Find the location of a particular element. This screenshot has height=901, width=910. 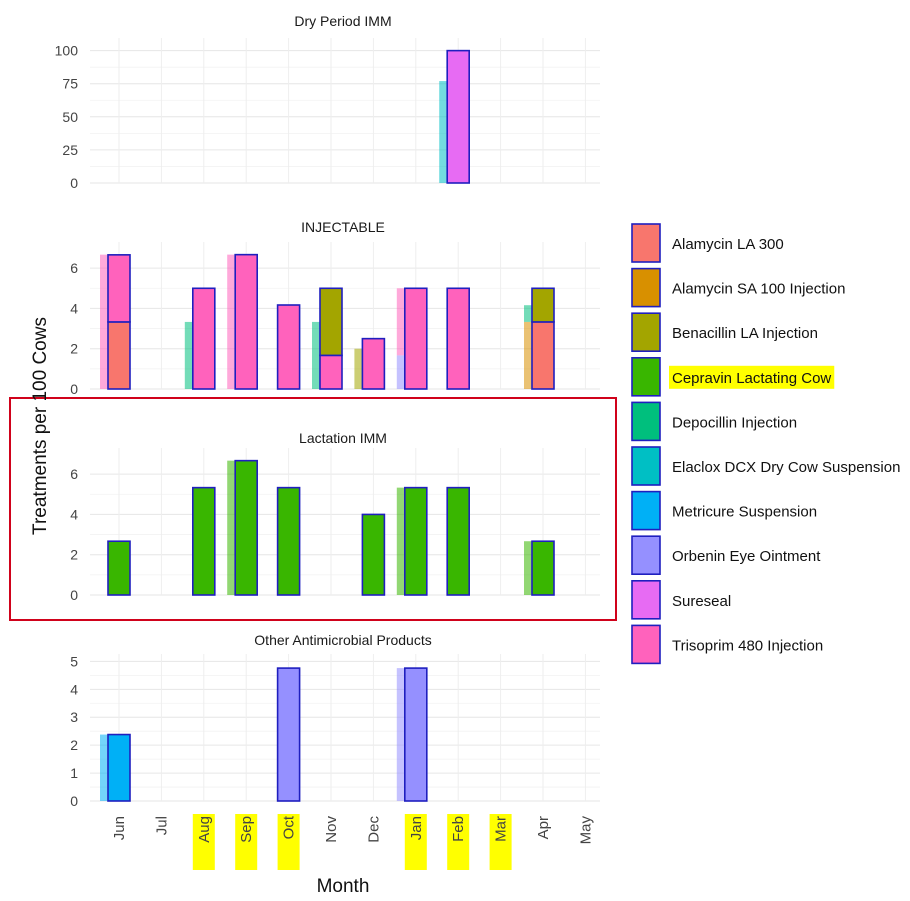

x-tick-apr: Apr is located at coordinates (543, 827).